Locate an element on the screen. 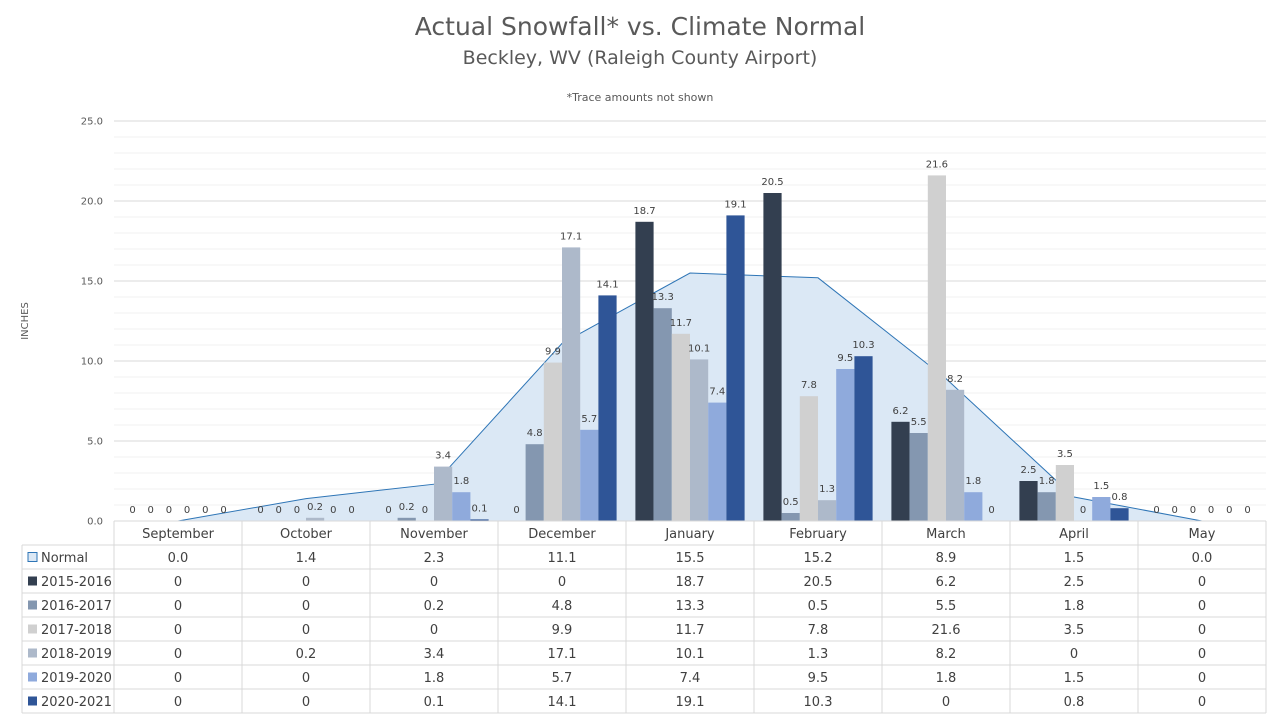 This screenshot has height=720, width=1280. table-cell: 8.9 is located at coordinates (946, 558).